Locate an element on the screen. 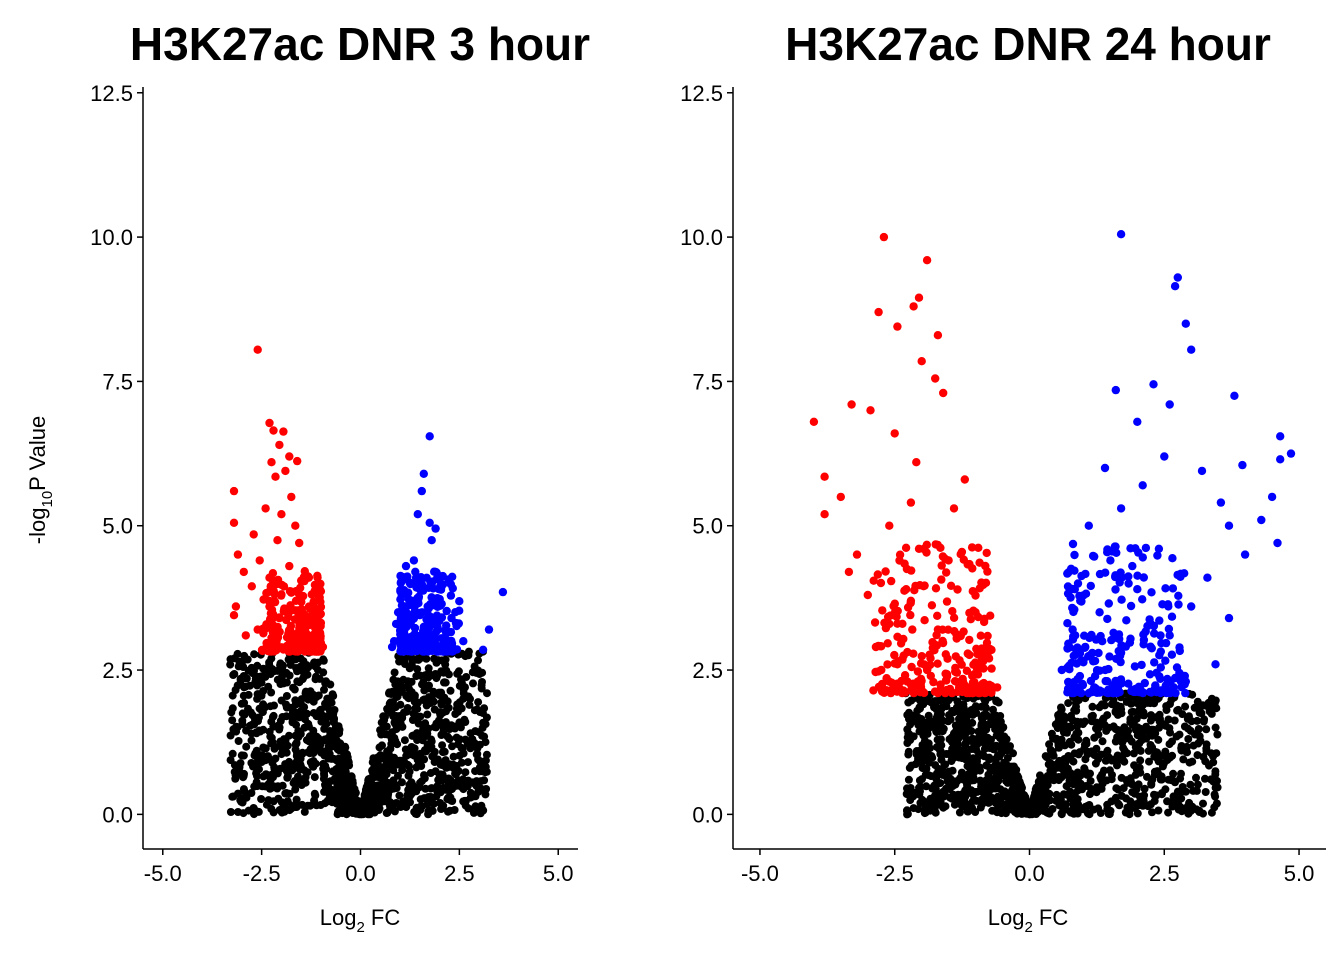 This screenshot has width=1344, height=960. down-series is located at coordinates (905, 465).